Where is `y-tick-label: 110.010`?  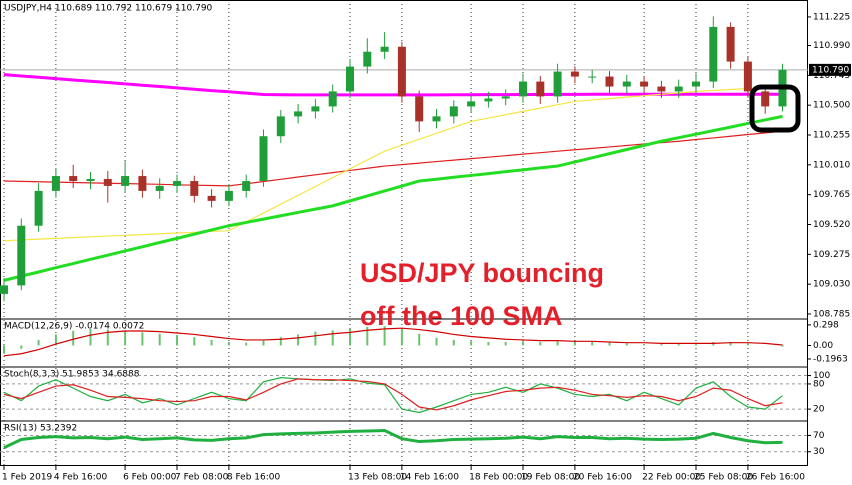 y-tick-label: 110.010 is located at coordinates (831, 165).